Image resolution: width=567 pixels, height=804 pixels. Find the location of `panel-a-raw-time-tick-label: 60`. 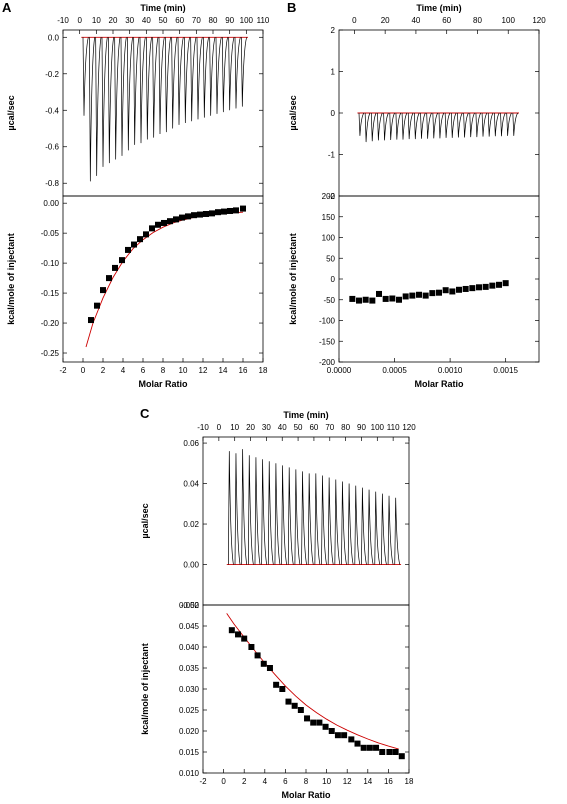

panel-a-raw-time-tick-label: 60 is located at coordinates (179, 20).